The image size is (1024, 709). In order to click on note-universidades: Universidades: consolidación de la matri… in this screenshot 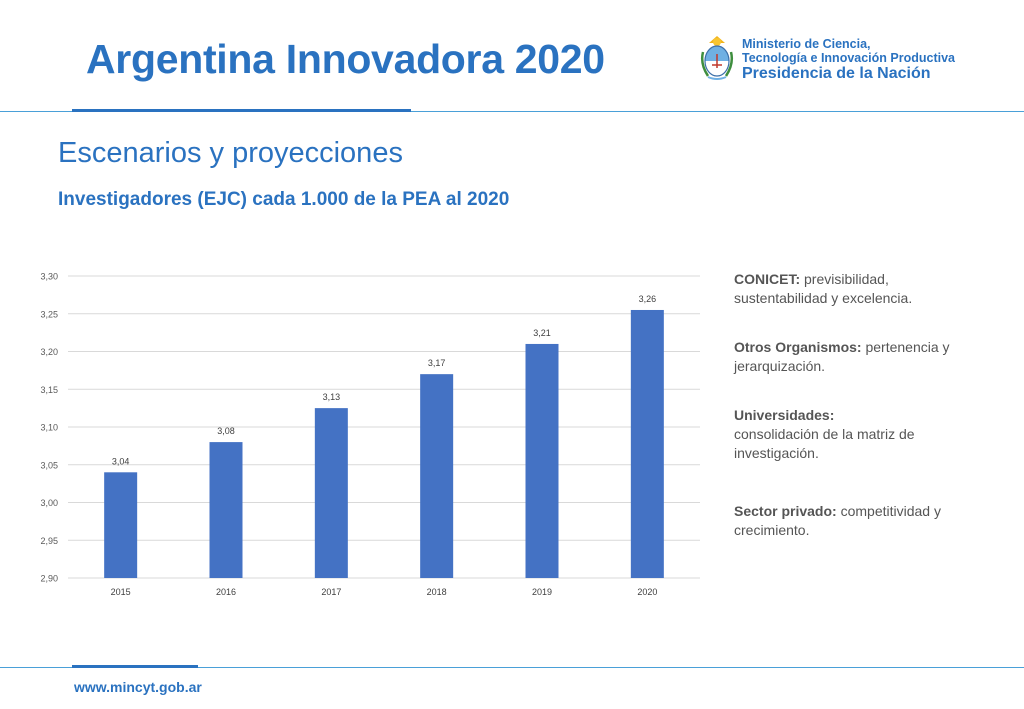, I will do `click(856, 434)`.